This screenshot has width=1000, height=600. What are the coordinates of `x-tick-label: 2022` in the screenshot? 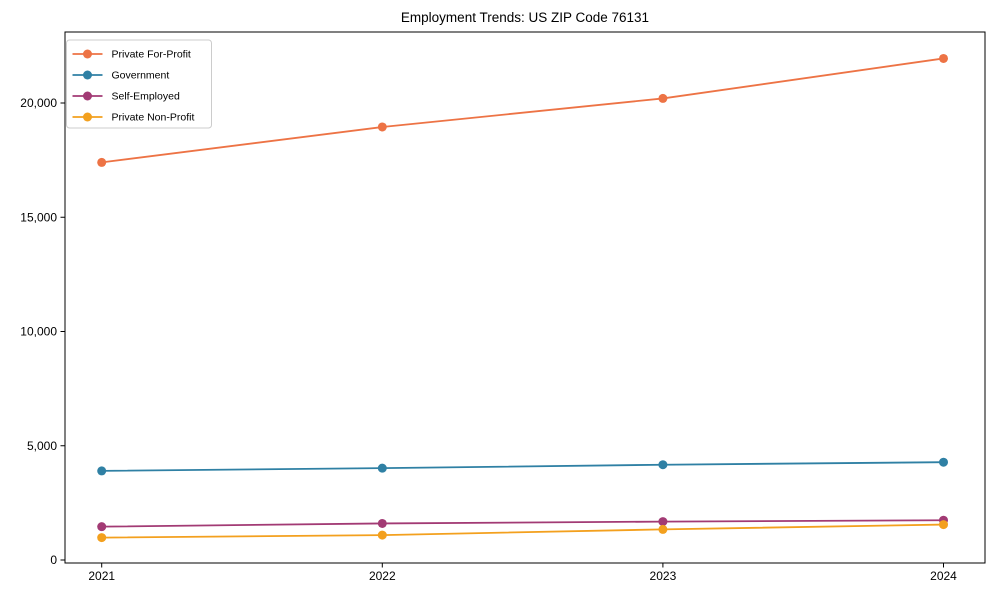 It's located at (382, 576).